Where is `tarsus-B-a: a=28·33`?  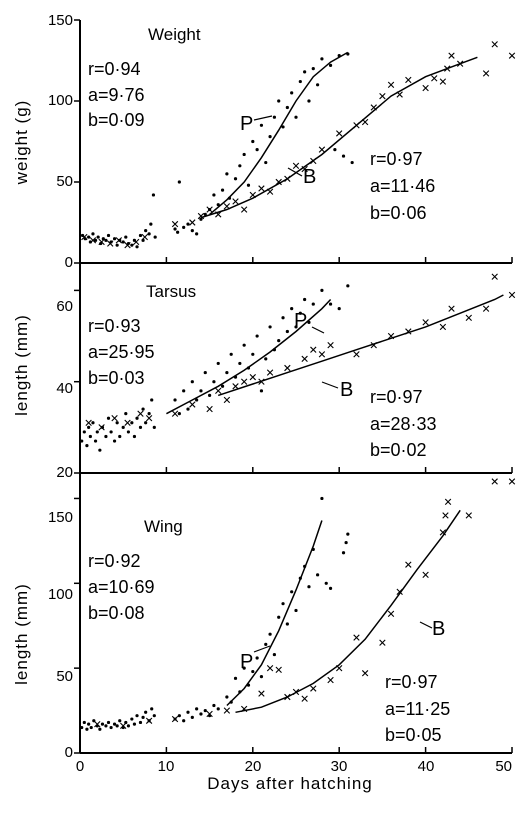
tarsus-B-a: a=28·33 is located at coordinates (403, 424).